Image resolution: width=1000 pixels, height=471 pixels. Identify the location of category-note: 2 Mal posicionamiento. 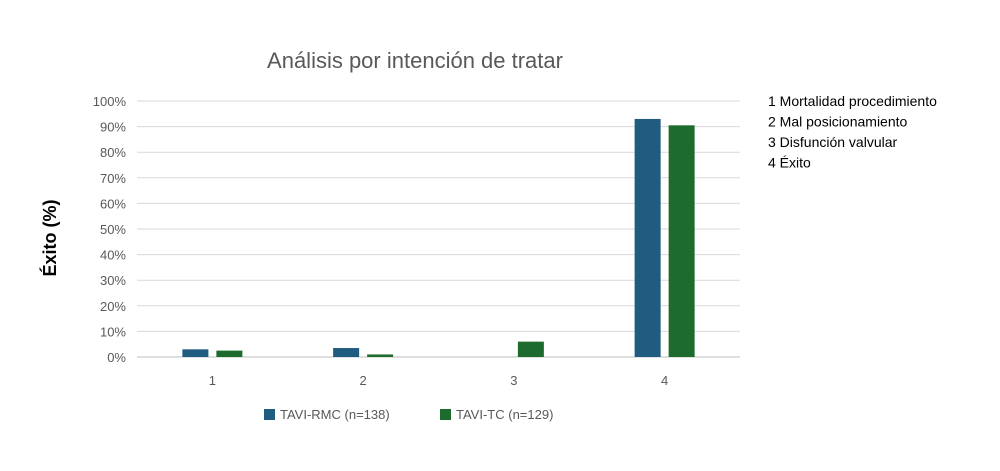
(838, 122).